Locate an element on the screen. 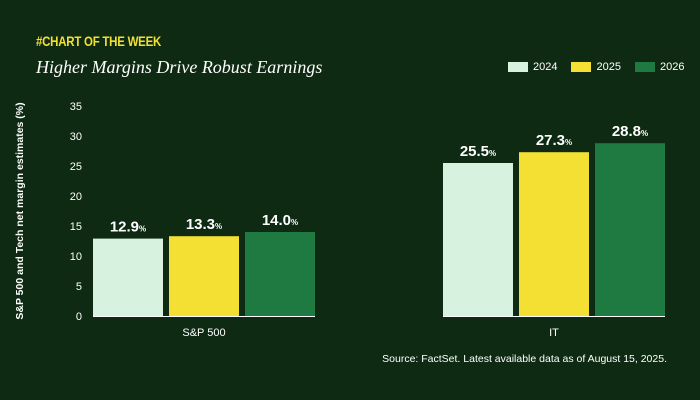 This screenshot has width=700, height=400. legend-label-2024: 2024 is located at coordinates (545, 67).